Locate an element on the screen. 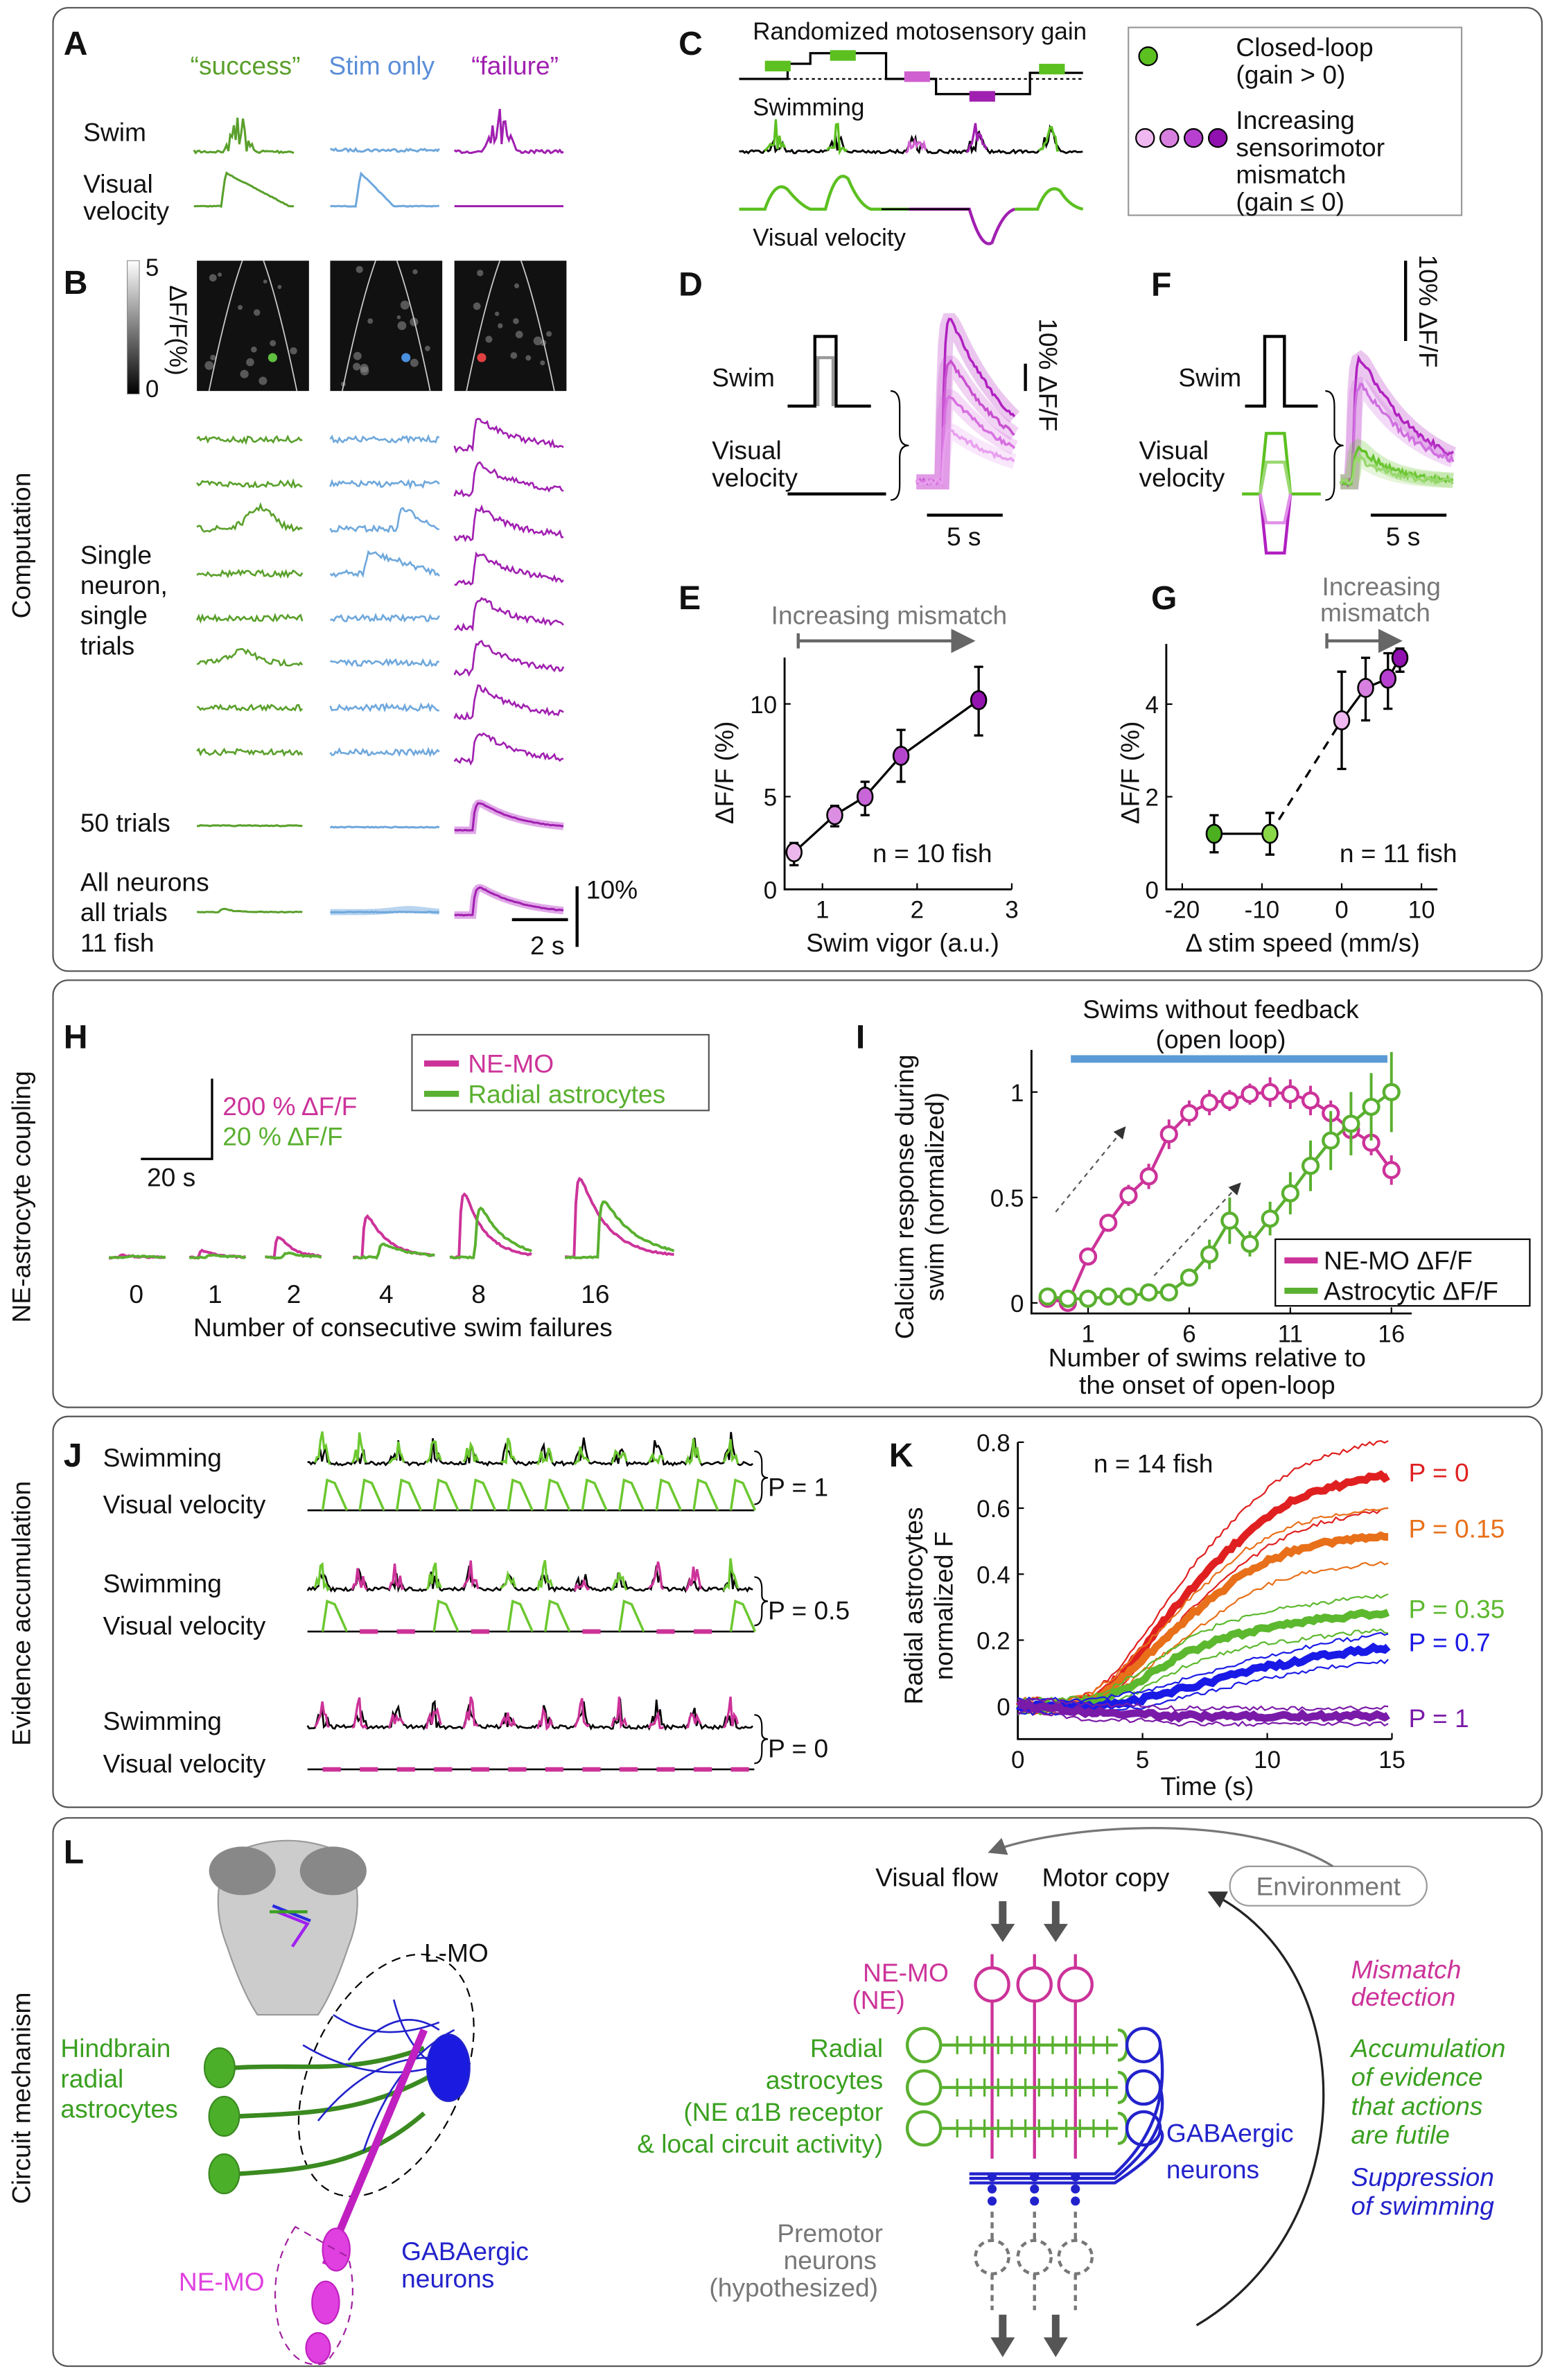 This screenshot has width=1551, height=2380. series-label: P = 1 is located at coordinates (1439, 1718).